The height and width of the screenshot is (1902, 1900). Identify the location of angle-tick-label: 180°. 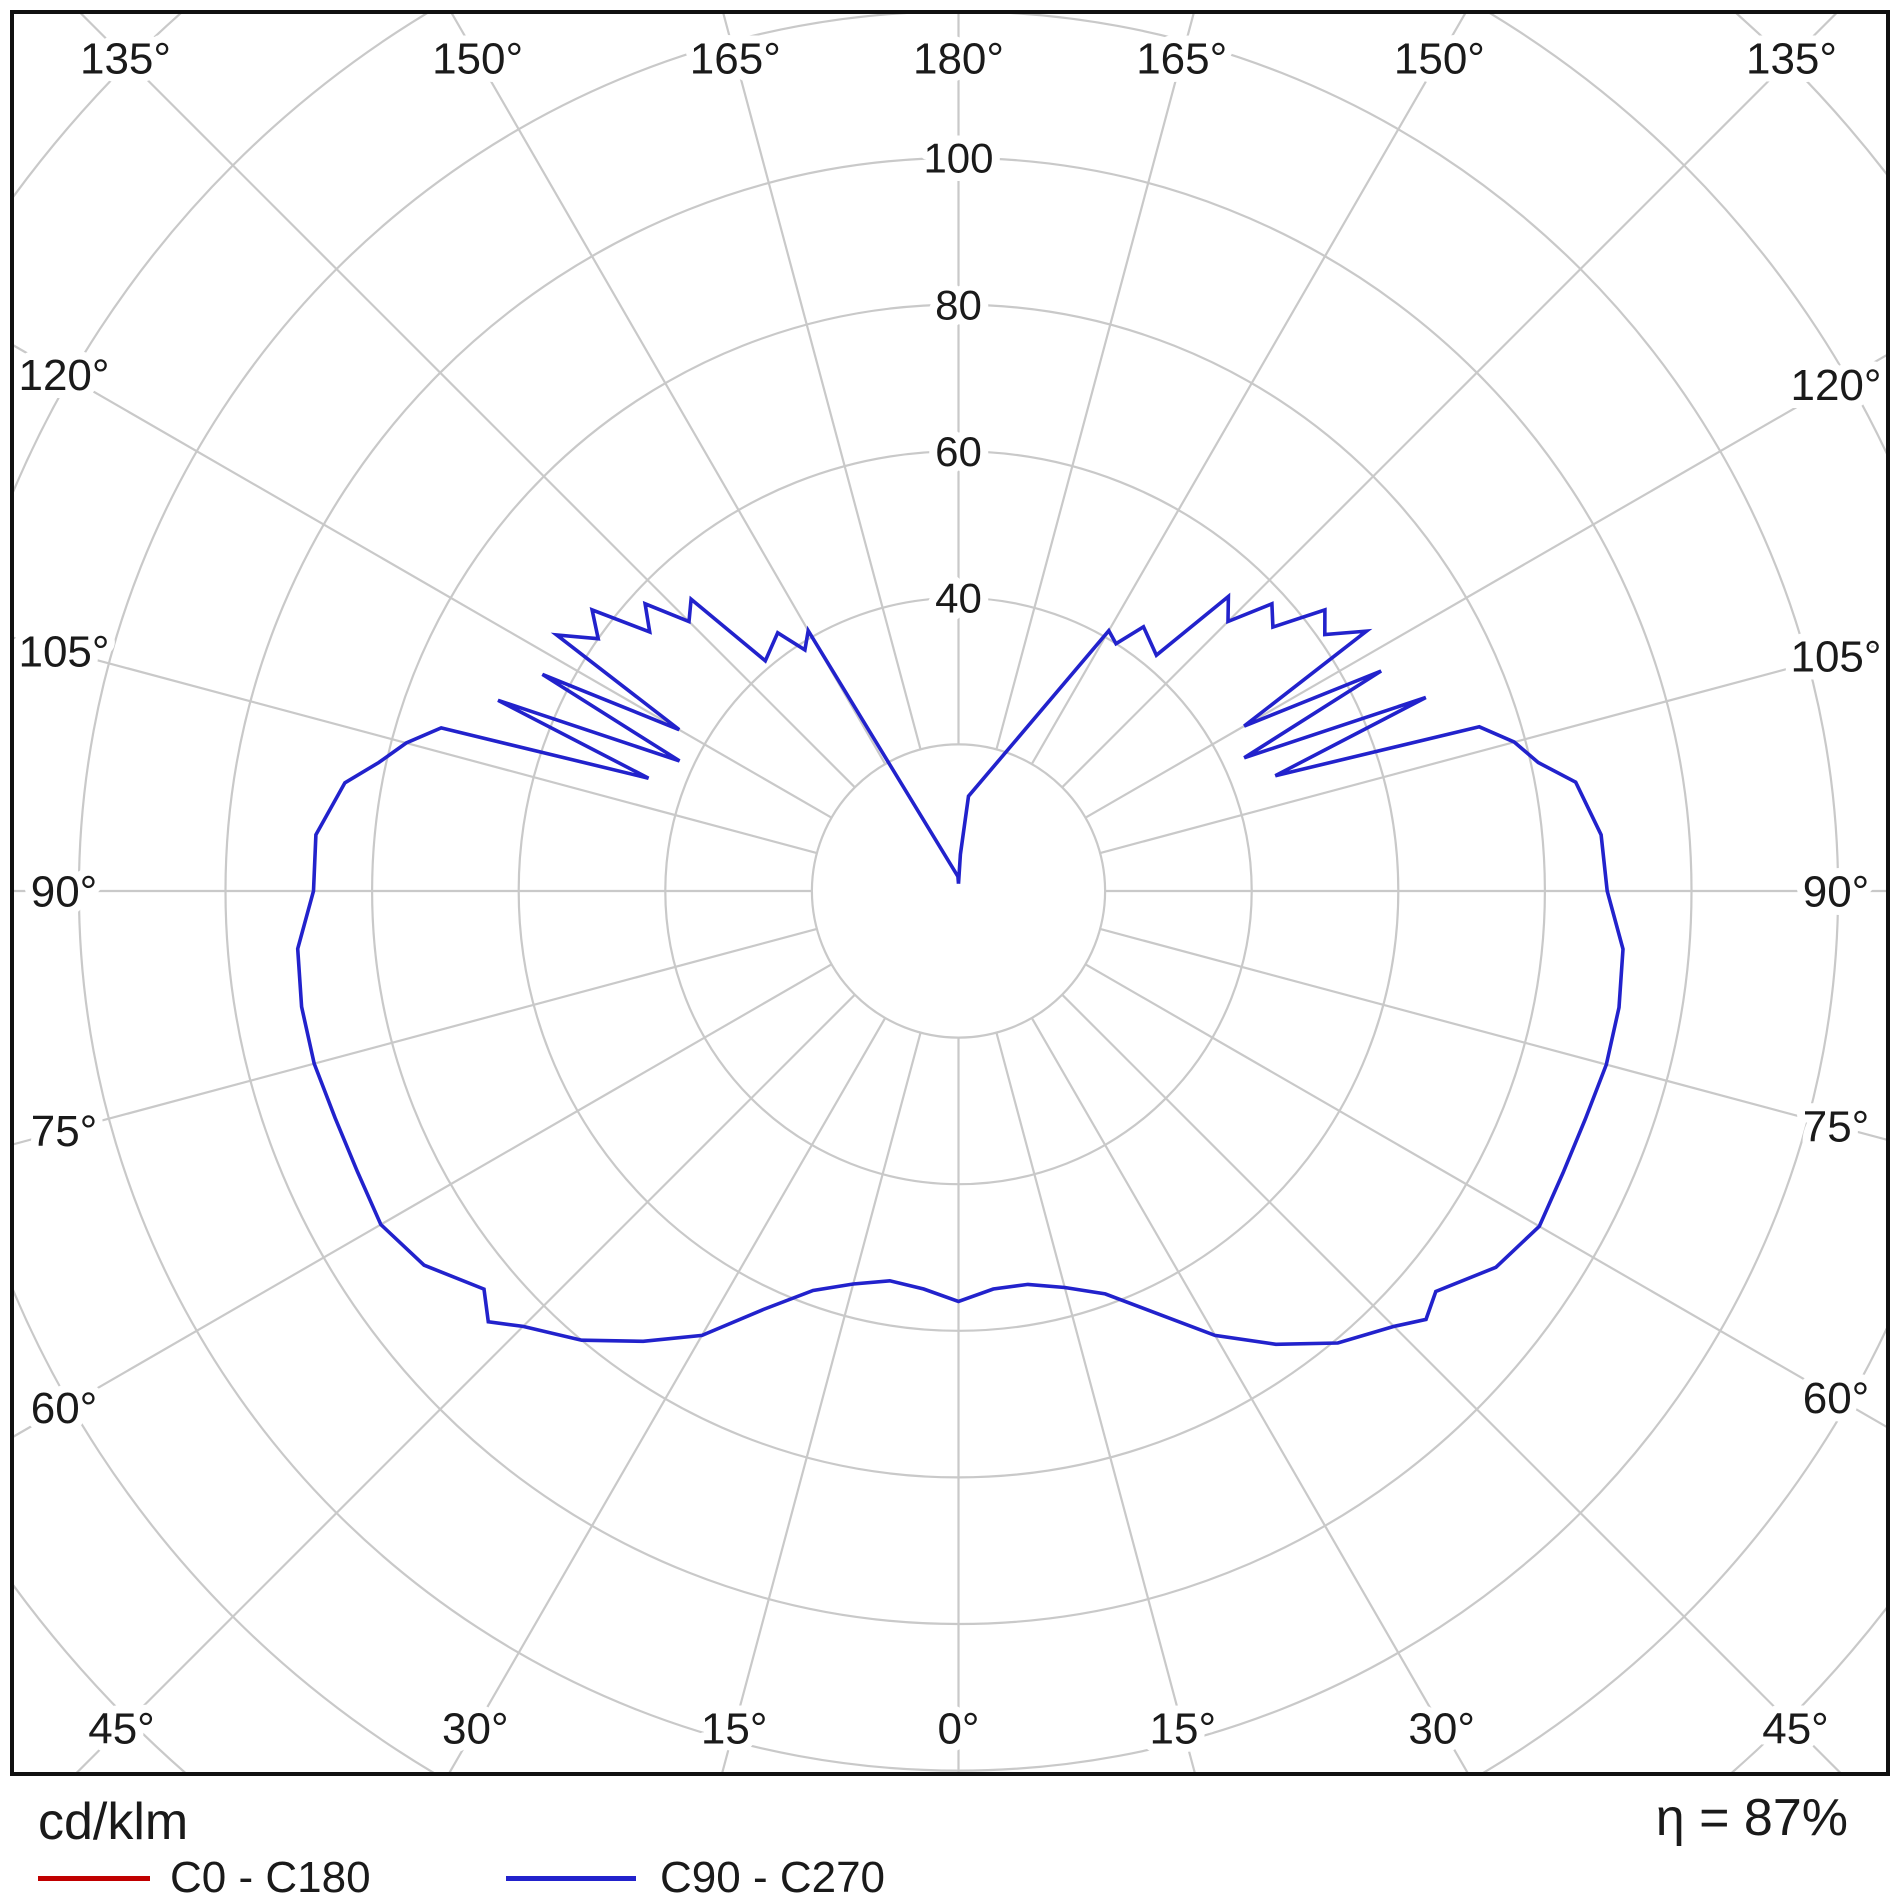
(958, 58).